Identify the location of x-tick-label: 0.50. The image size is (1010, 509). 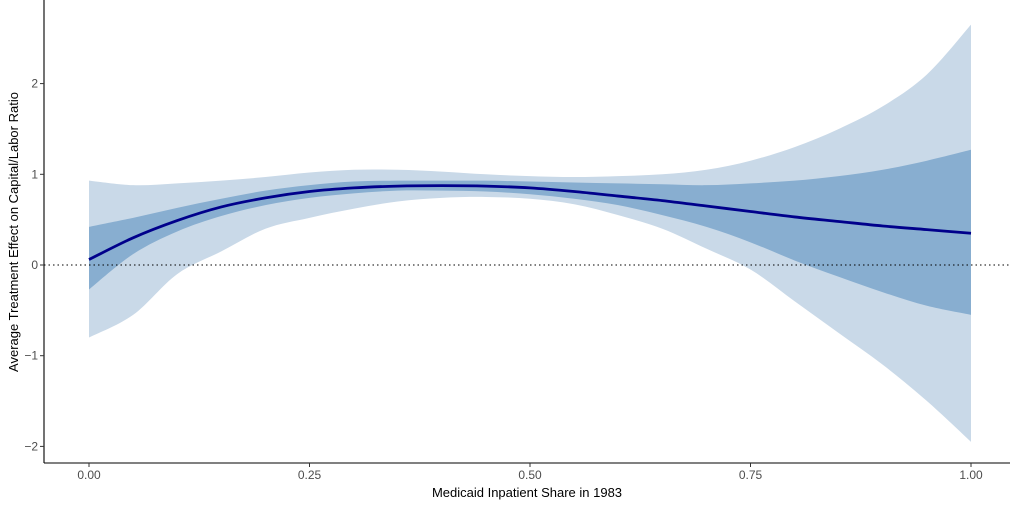
(530, 475).